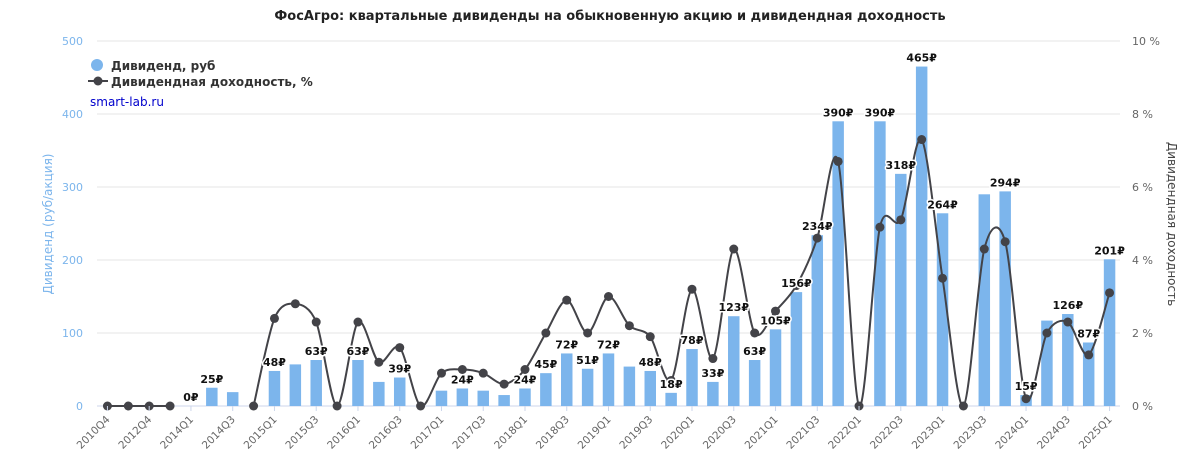 The height and width of the screenshot is (468, 1201). What do you see at coordinates (127, 102) in the screenshot?
I see `source-credit: smart-lab.ru` at bounding box center [127, 102].